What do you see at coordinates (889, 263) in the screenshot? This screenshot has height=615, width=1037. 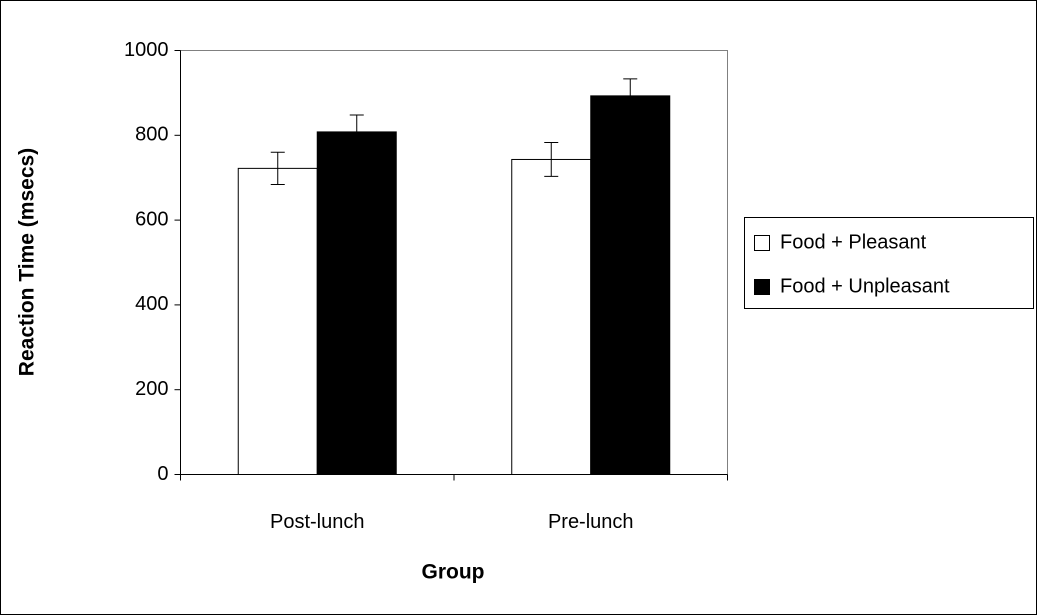 I see `legend-box` at bounding box center [889, 263].